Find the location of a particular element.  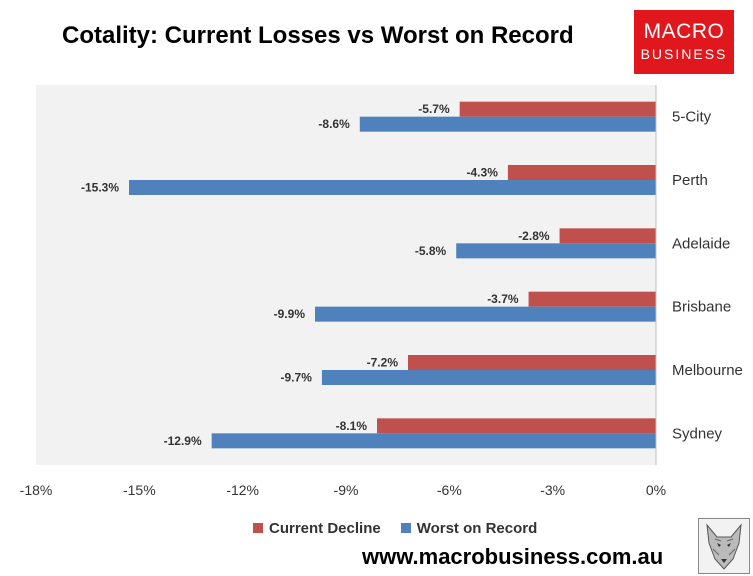

category-label: Brisbane is located at coordinates (701, 307).